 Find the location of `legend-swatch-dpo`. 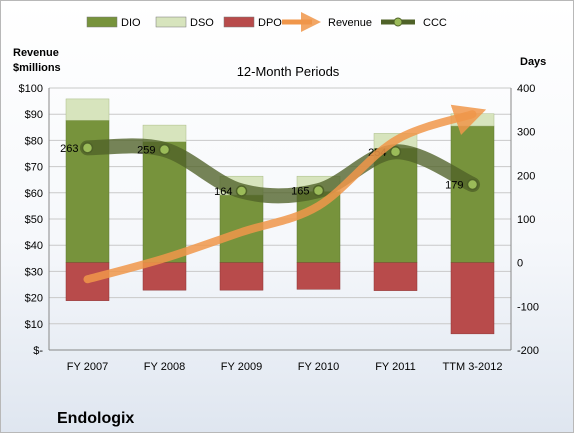

legend-swatch-dpo is located at coordinates (239, 22).